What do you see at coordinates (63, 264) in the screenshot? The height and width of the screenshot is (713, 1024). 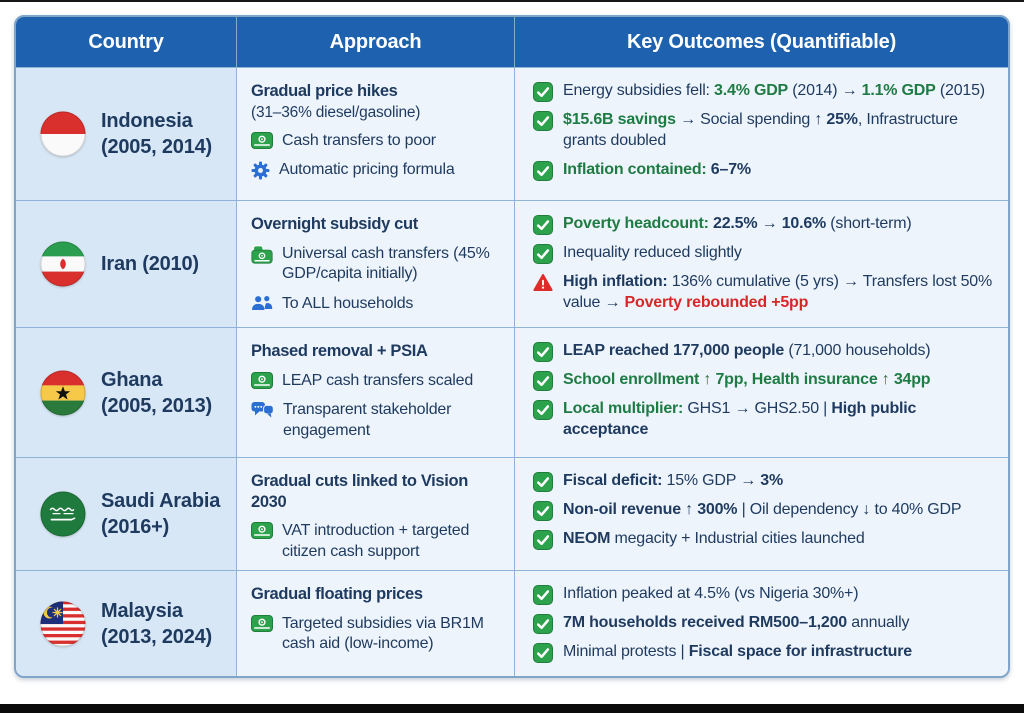 I see `iran-flag-icon` at bounding box center [63, 264].